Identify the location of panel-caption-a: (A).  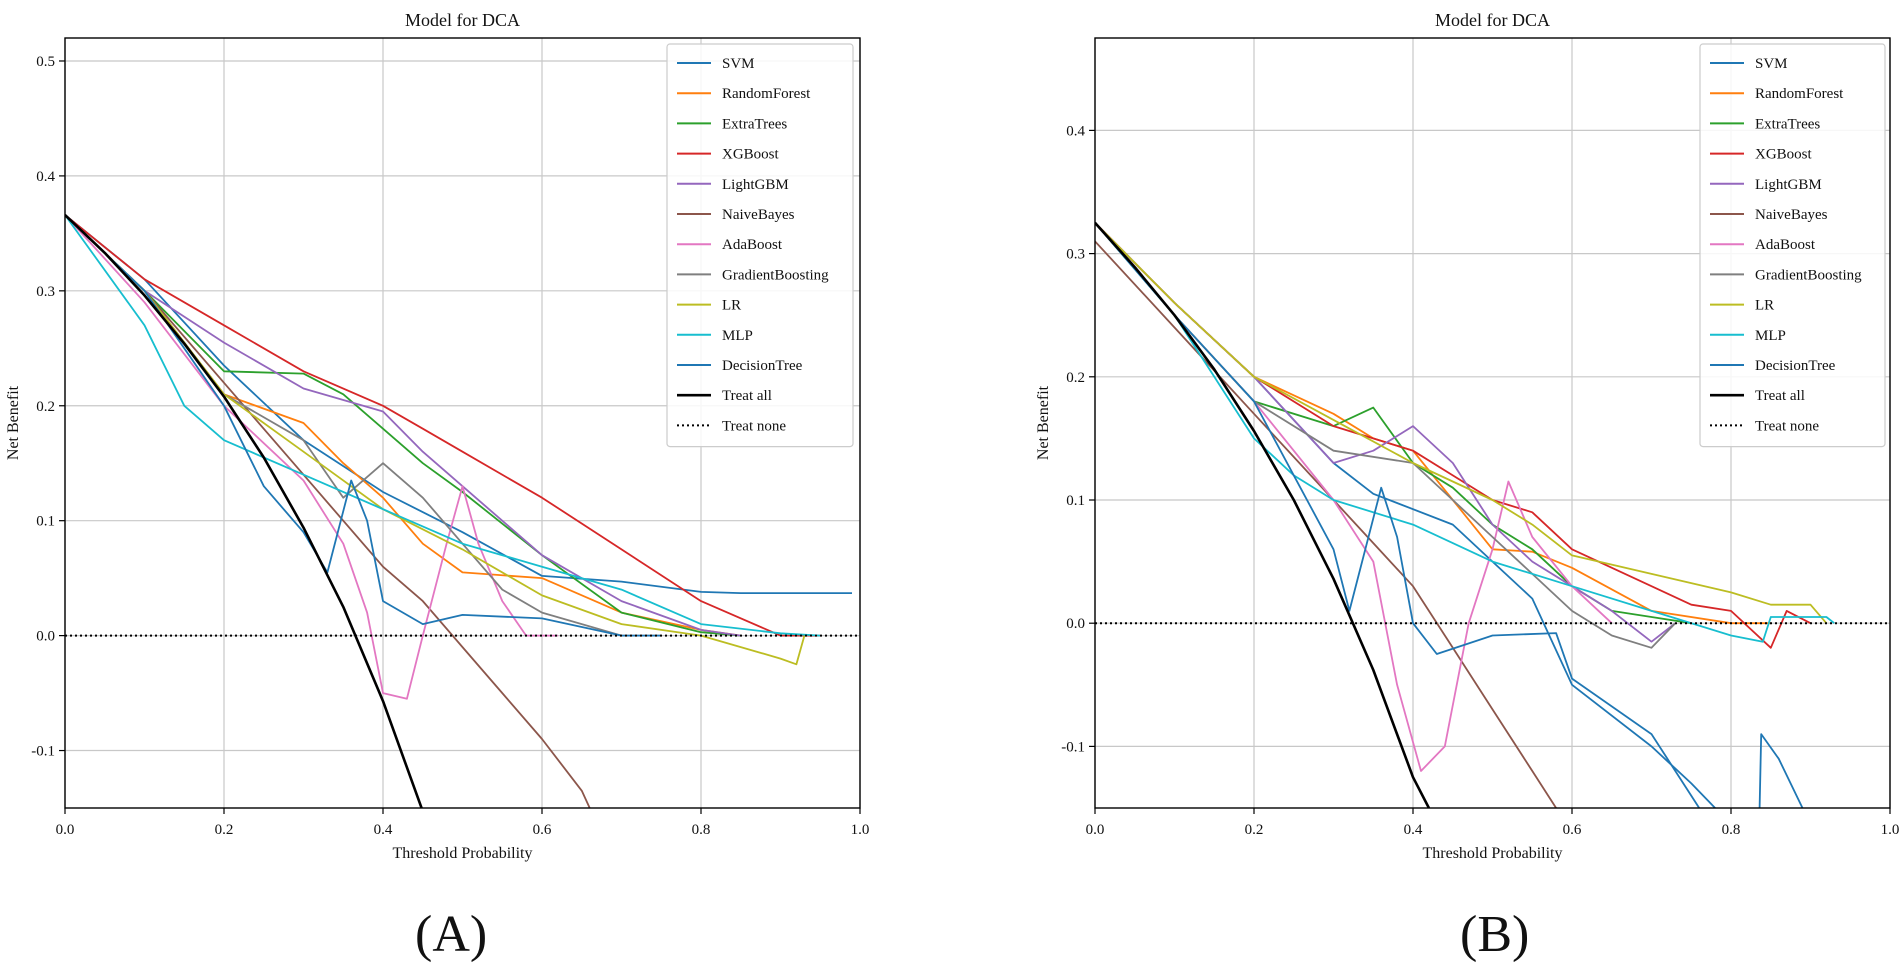
(451, 934).